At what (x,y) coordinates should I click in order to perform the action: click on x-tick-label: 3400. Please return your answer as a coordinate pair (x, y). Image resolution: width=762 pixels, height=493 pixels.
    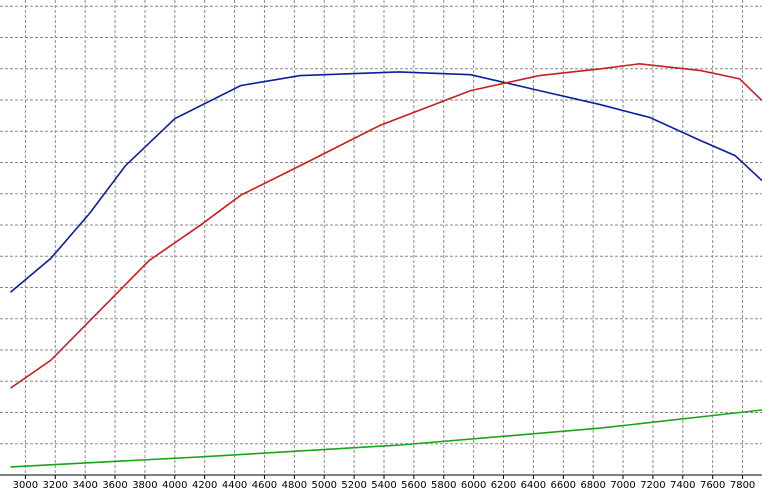
    Looking at the image, I should click on (84, 485).